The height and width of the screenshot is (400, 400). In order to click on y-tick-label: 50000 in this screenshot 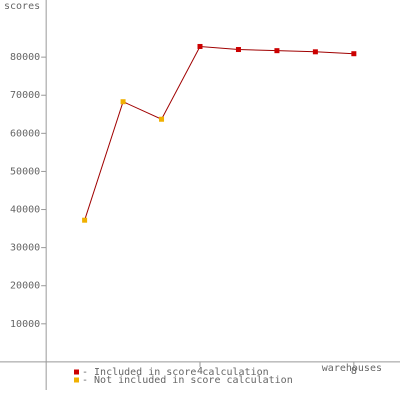, I will do `click(25, 171)`.